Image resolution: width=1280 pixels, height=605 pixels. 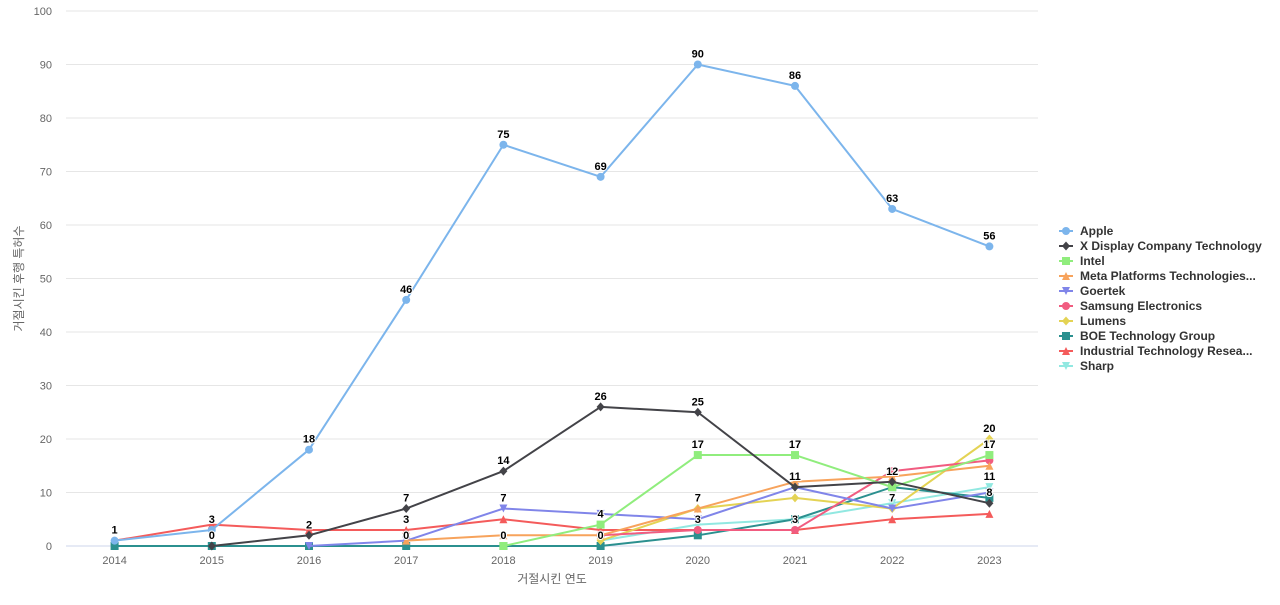 What do you see at coordinates (46, 494) in the screenshot?
I see `y-tick-label: 10` at bounding box center [46, 494].